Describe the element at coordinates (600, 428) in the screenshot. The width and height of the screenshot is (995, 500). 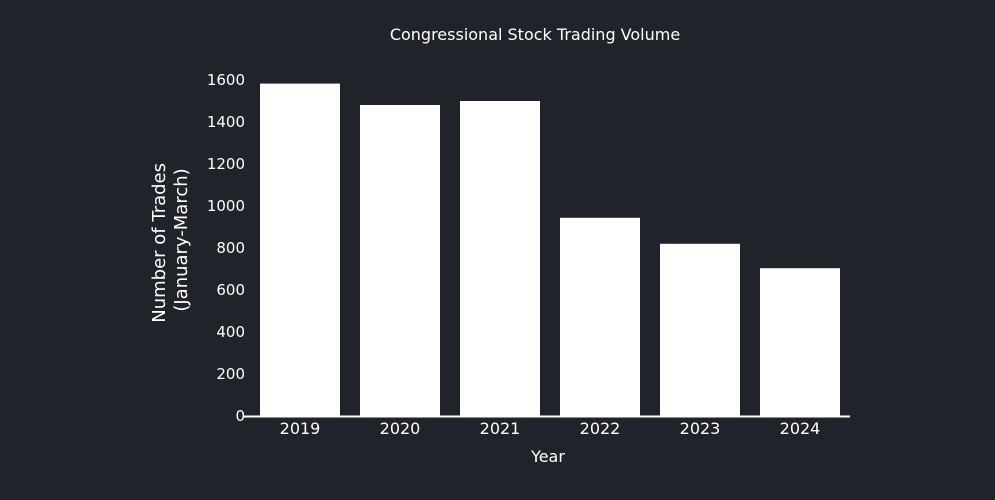
I see `x-tick-label-2022: 2022` at that location.